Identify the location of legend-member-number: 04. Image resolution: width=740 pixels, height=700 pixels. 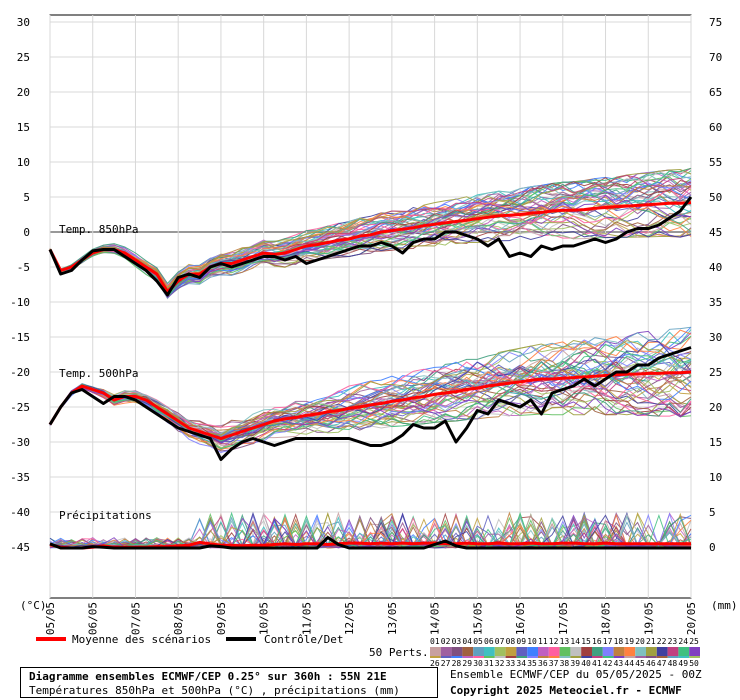
(467, 641).